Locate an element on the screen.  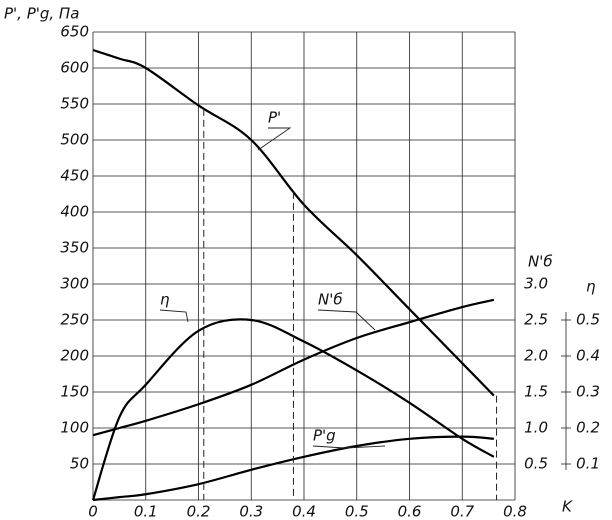
y2-tick-label: 0.5 is located at coordinates (536, 464).